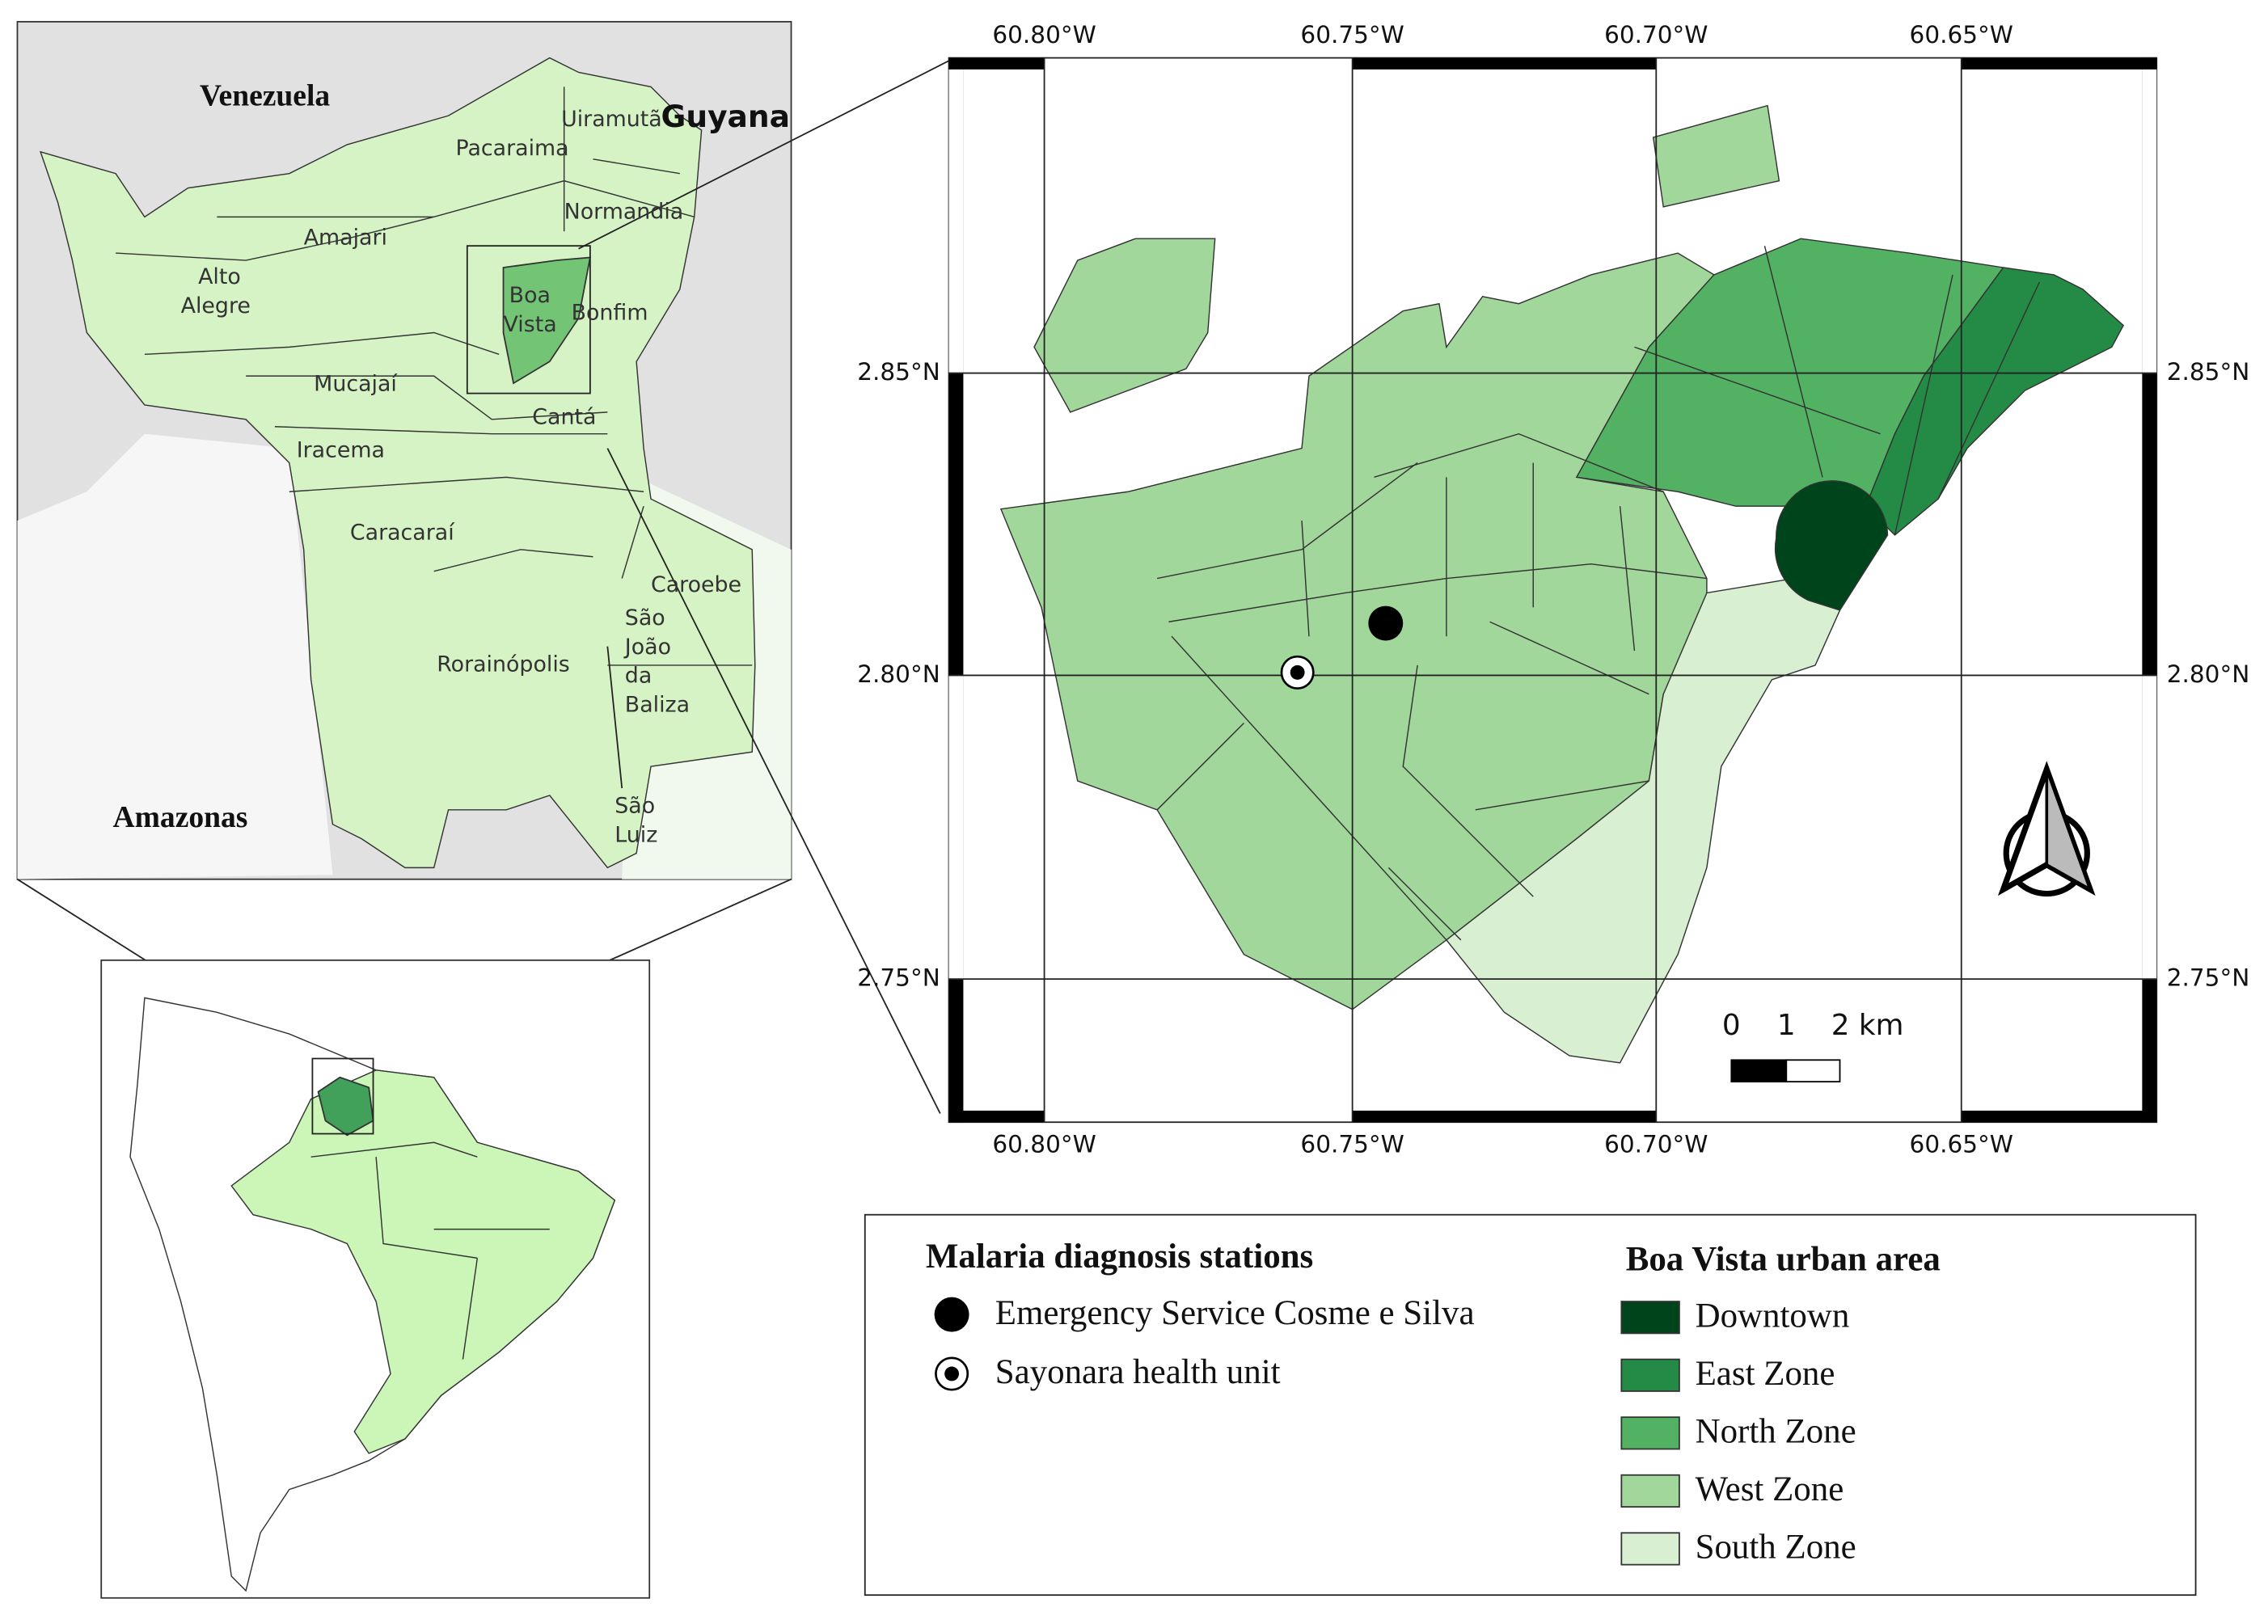 Image resolution: width=2268 pixels, height=1624 pixels. What do you see at coordinates (725, 116) in the screenshot?
I see `country-label: Guyana` at bounding box center [725, 116].